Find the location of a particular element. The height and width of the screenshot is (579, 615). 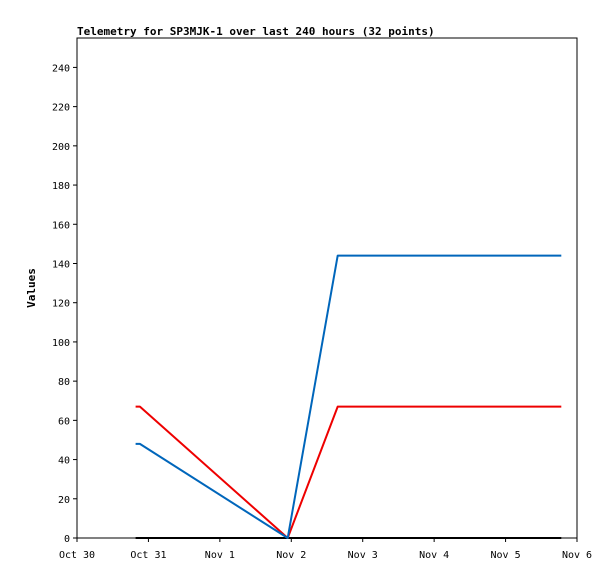

y-tick-label: 80 is located at coordinates (64, 382).